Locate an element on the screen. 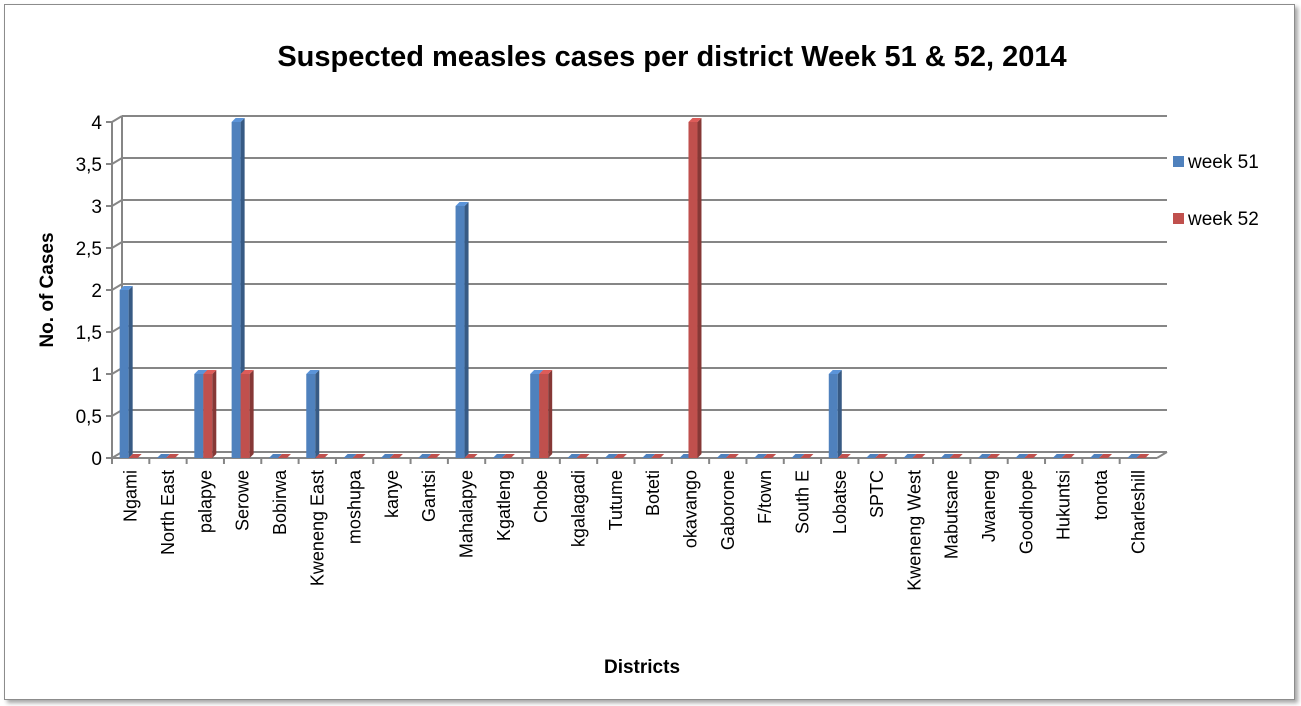 The width and height of the screenshot is (1301, 706). legend-item-week-51: week 51 is located at coordinates (1216, 162).